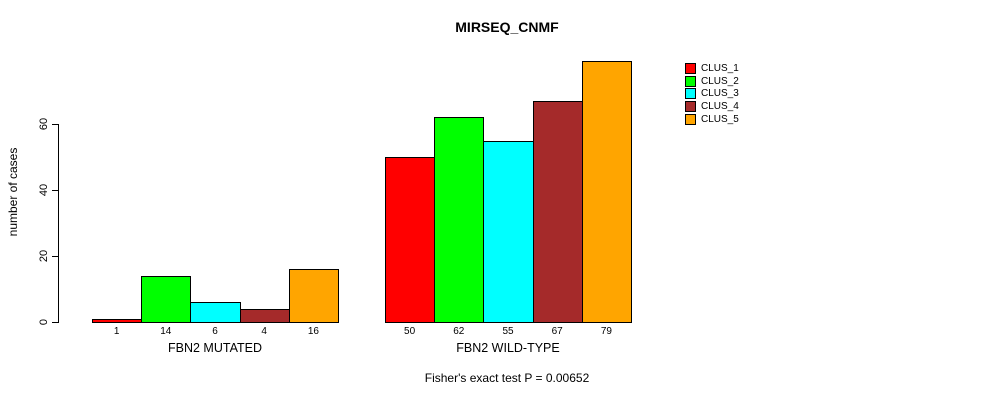  What do you see at coordinates (459, 220) in the screenshot?
I see `bar-clus_2-group2` at bounding box center [459, 220].